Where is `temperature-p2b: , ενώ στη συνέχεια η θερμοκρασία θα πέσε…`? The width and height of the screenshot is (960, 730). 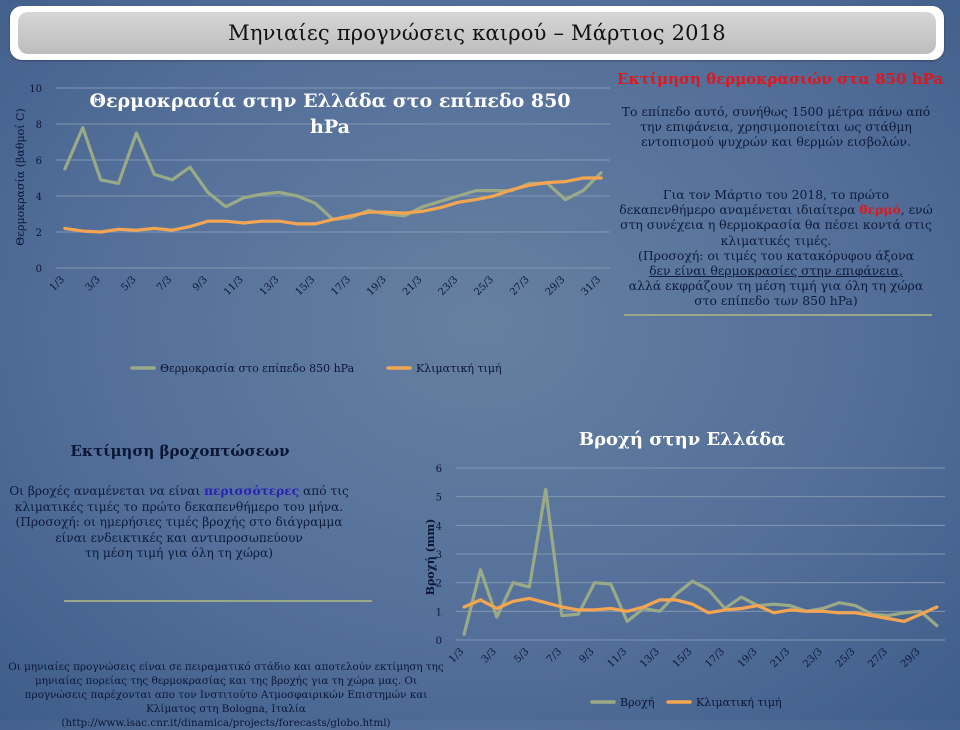 temperature-p2b: , ενώ στη συνέχεια η θερμοκρασία θα πέσε… is located at coordinates (776, 225).